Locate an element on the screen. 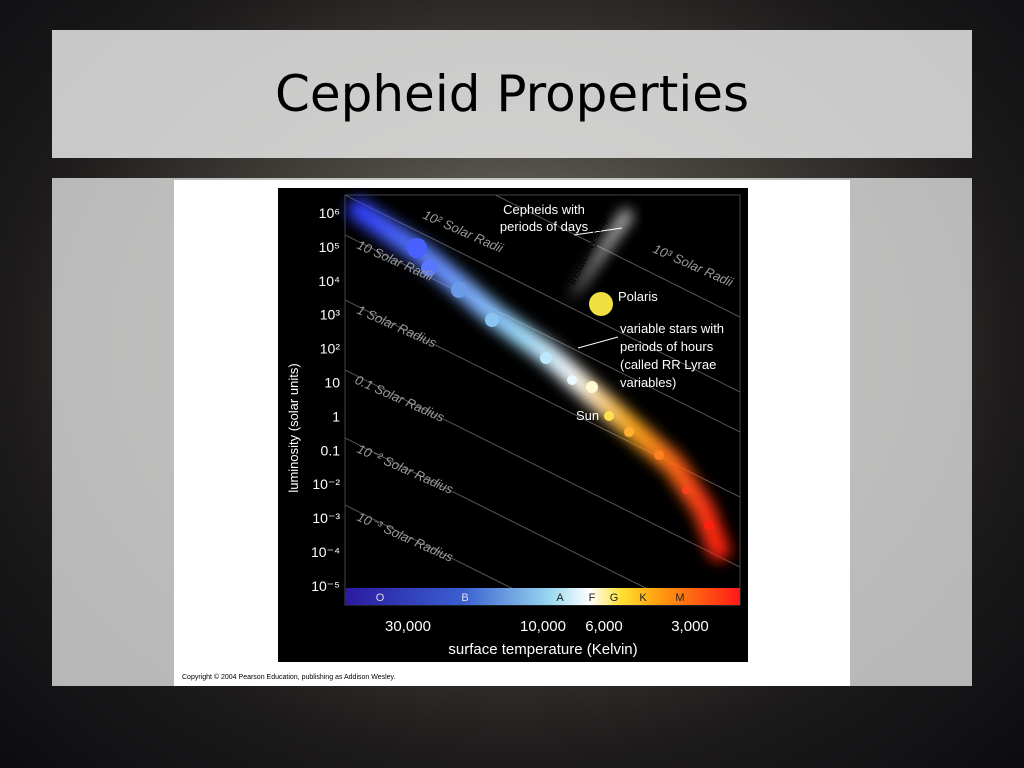 Image resolution: width=1024 pixels, height=768 pixels. title-box: Cepheid Properties is located at coordinates (512, 94).